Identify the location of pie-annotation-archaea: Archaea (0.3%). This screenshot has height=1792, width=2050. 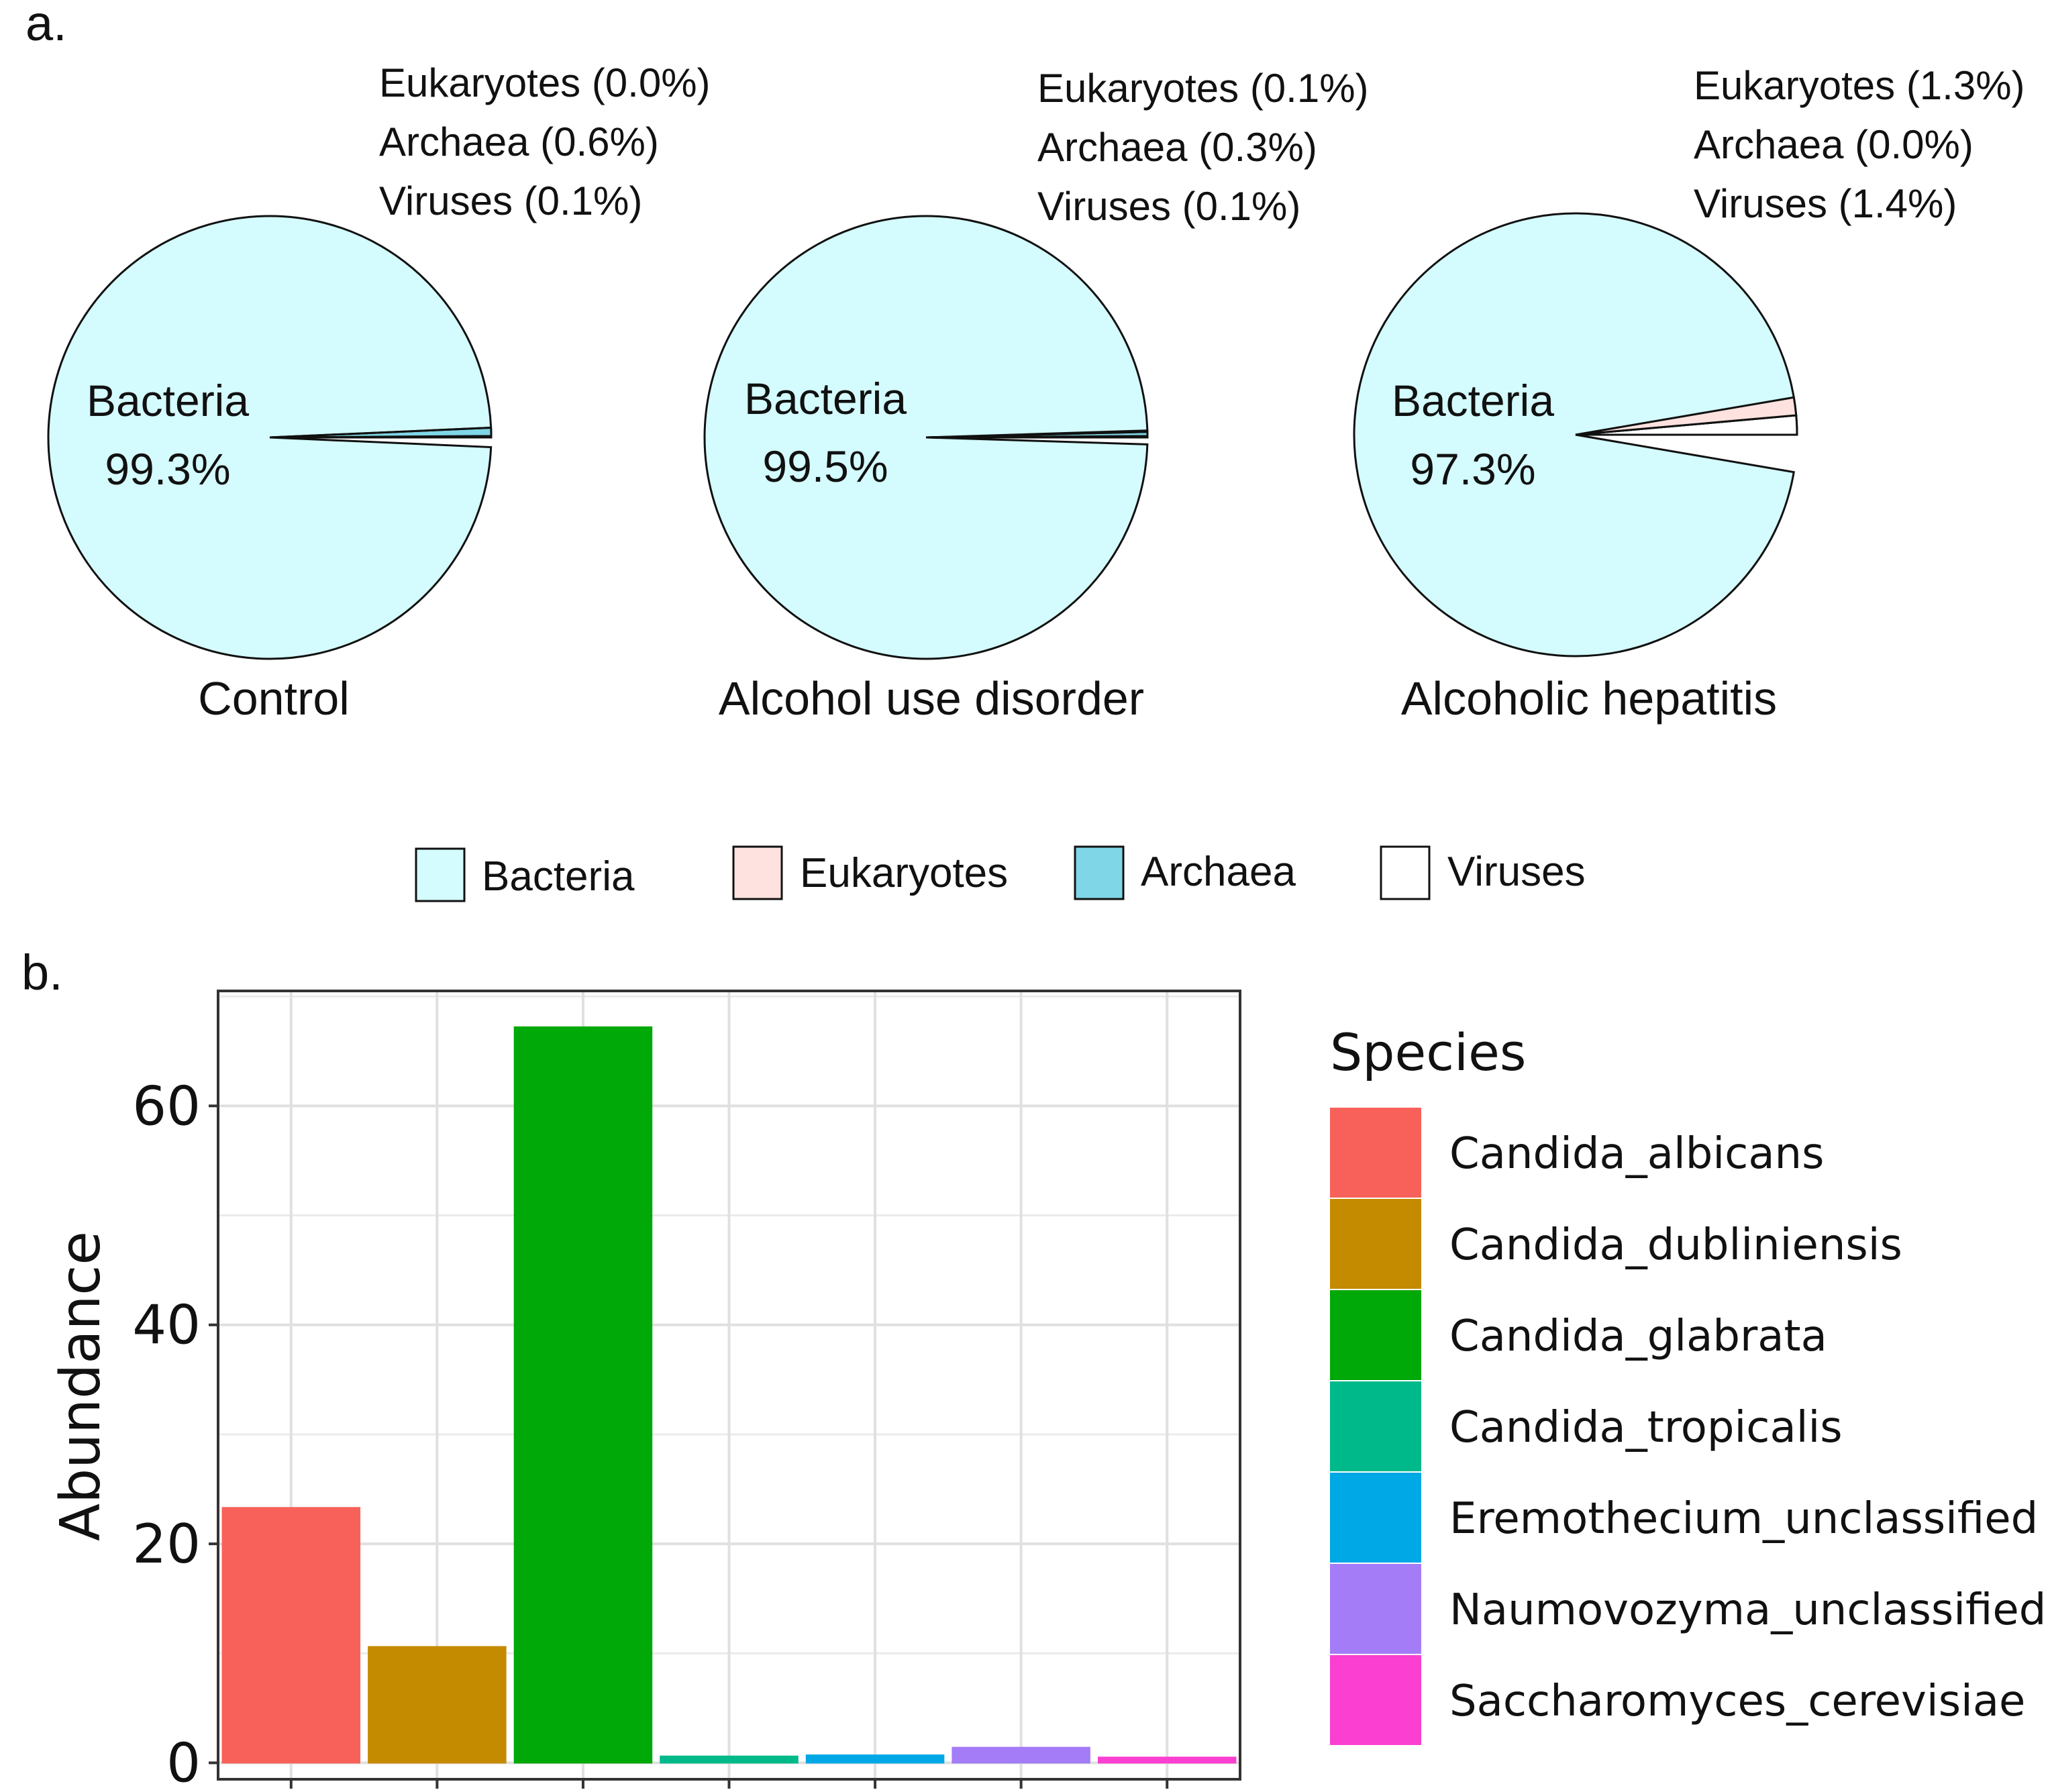
(1177, 147).